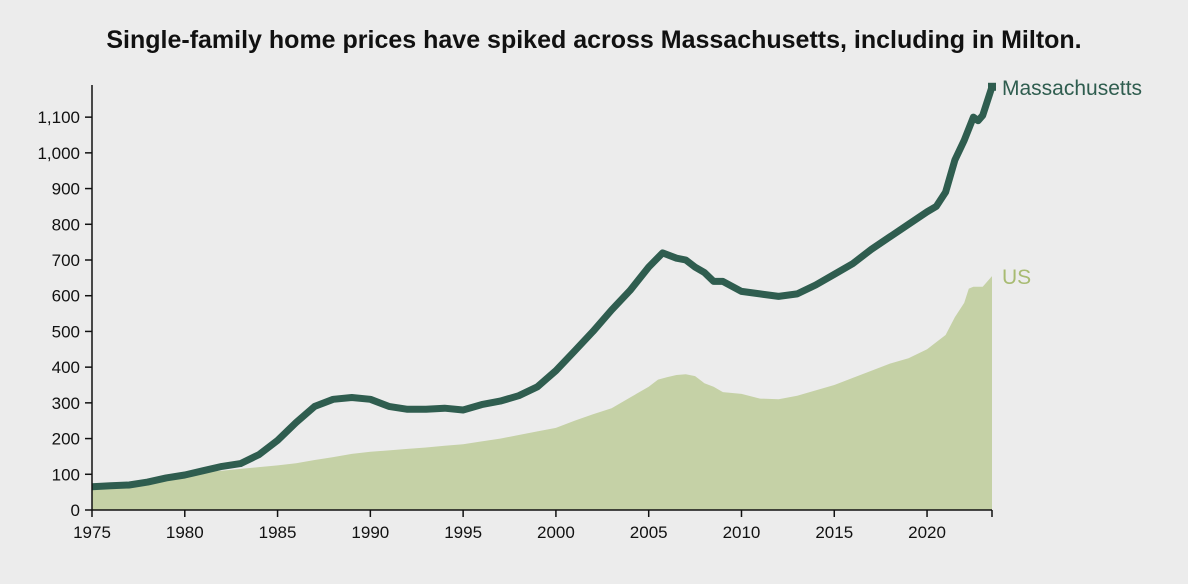  What do you see at coordinates (75, 510) in the screenshot?
I see `y-tick-label: 0` at bounding box center [75, 510].